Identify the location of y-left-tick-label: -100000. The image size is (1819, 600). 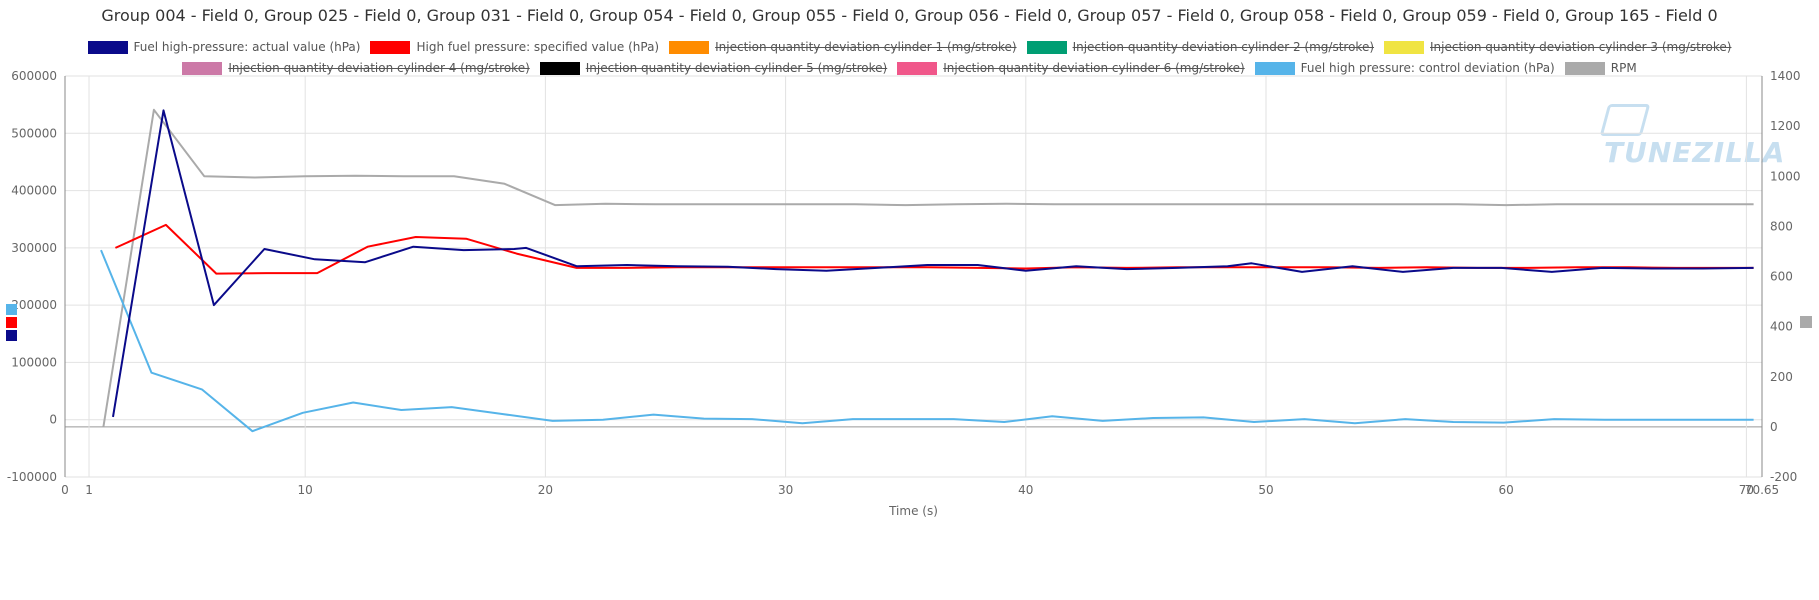
(32, 477).